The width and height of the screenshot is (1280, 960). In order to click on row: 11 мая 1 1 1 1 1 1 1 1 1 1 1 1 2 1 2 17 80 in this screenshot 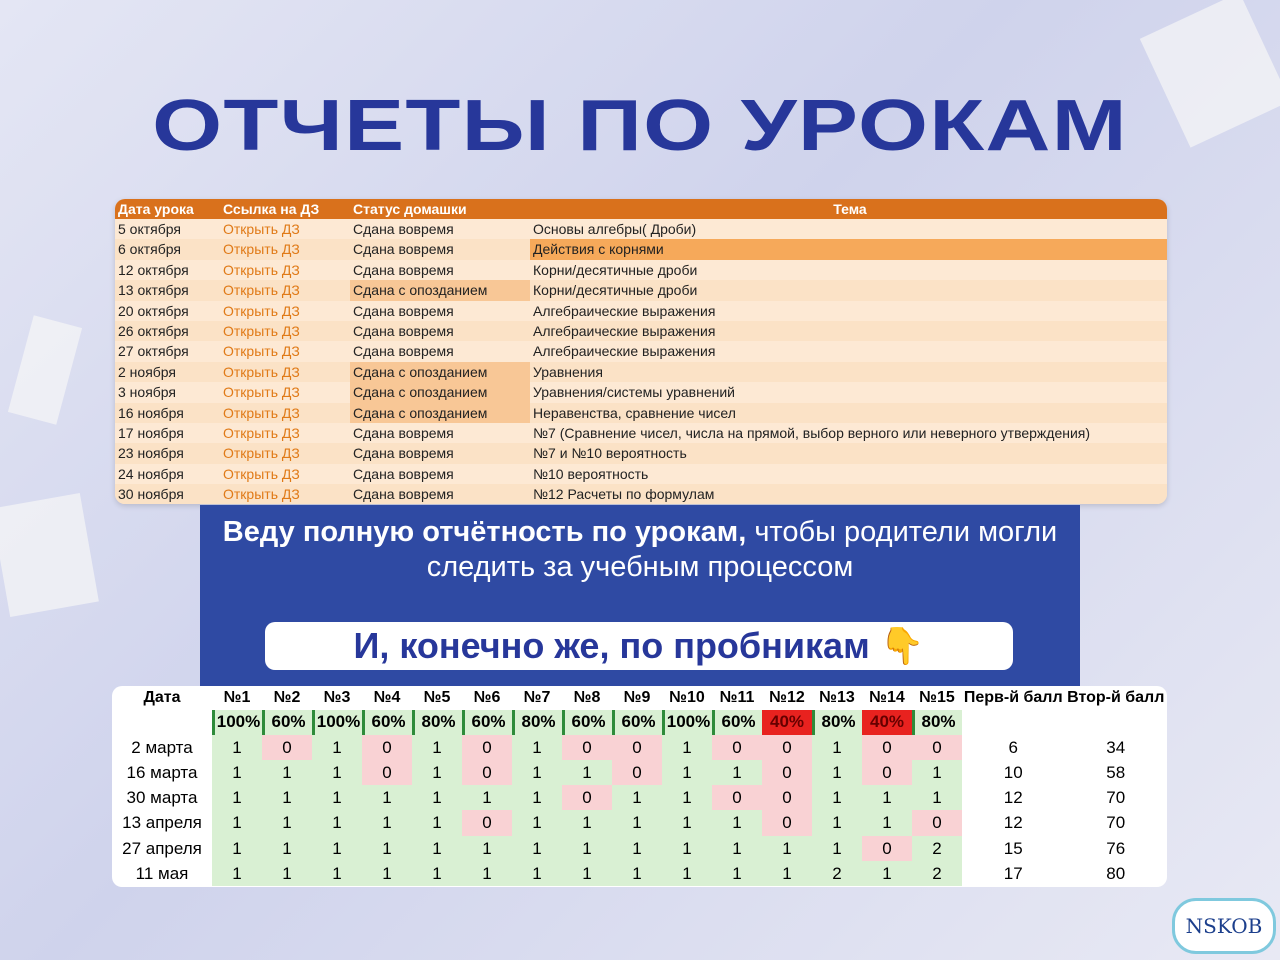, I will do `click(639, 874)`.